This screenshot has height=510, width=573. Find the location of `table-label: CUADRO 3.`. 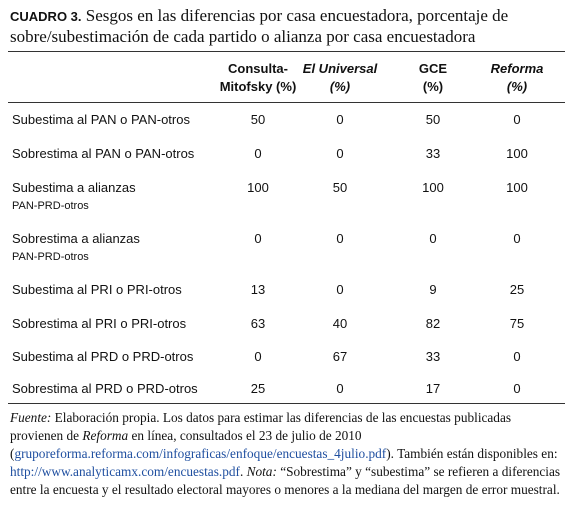

table-label: CUADRO 3. is located at coordinates (46, 16).